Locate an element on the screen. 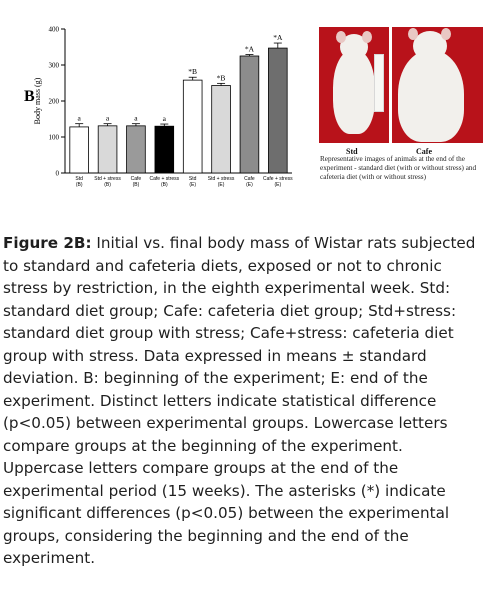 The image size is (487, 613). cafe-photo-label: Cafe is located at coordinates (424, 151).